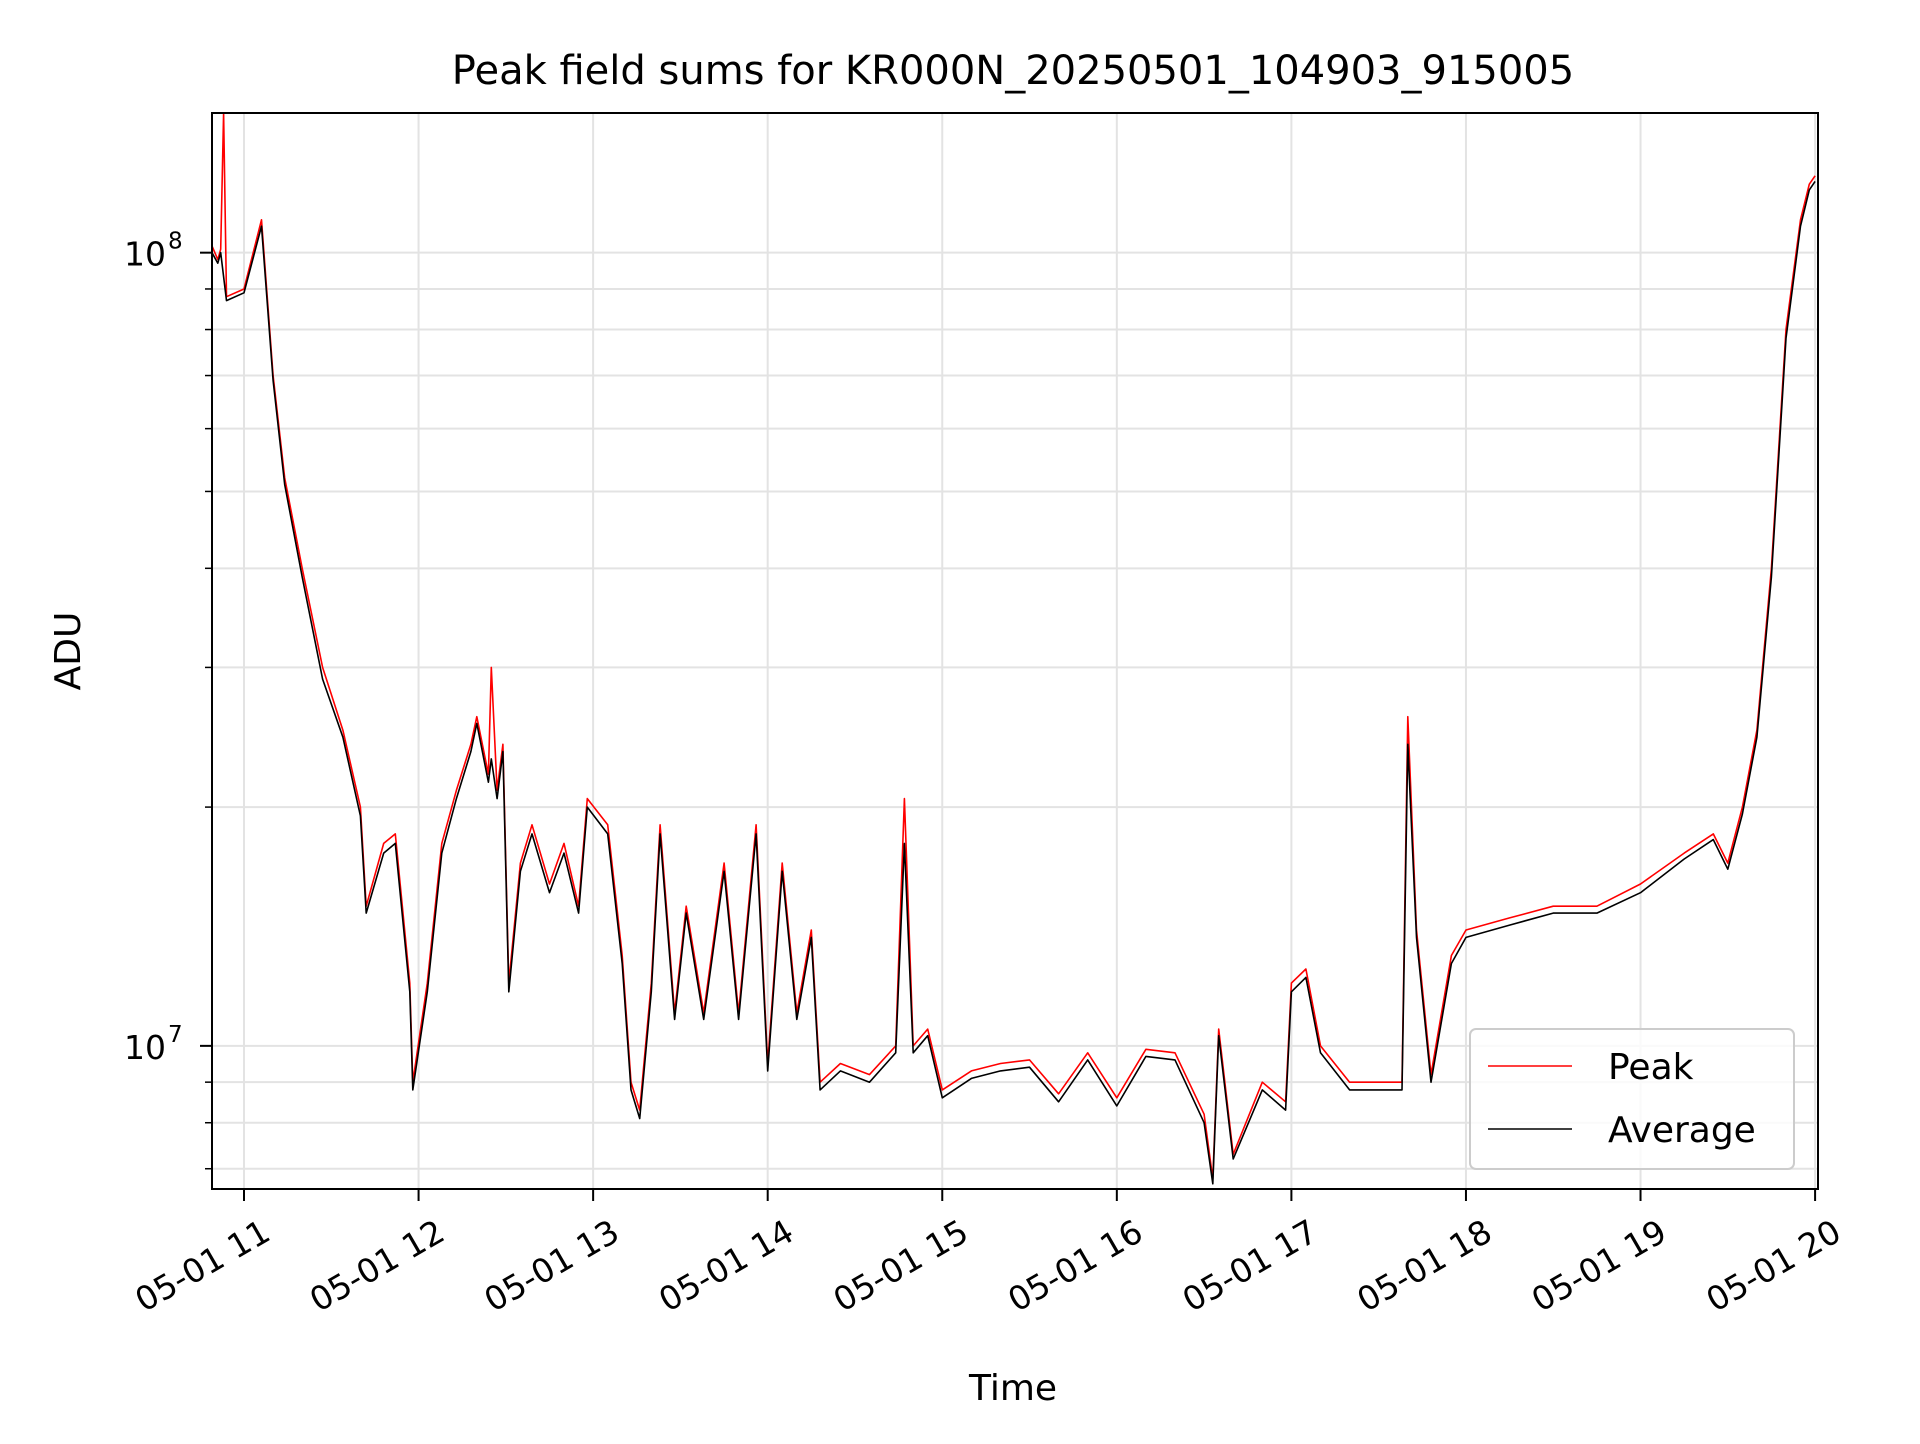 This screenshot has height=1444, width=1920. I want to click on y-tick-exponent: 8, so click(175, 242).